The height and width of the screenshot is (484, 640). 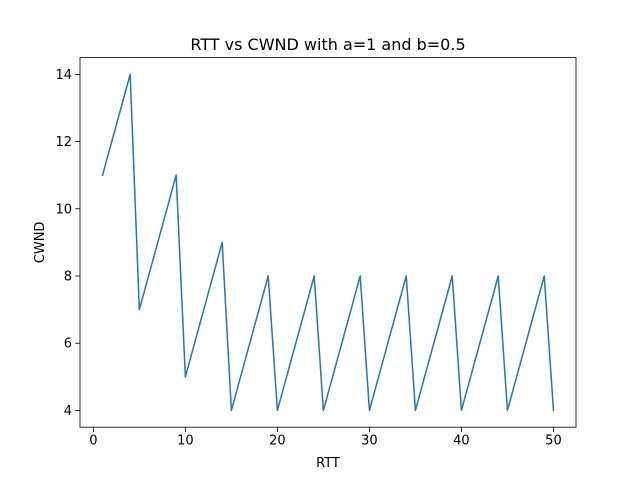 What do you see at coordinates (461, 441) in the screenshot?
I see `x-tick-label: 40` at bounding box center [461, 441].